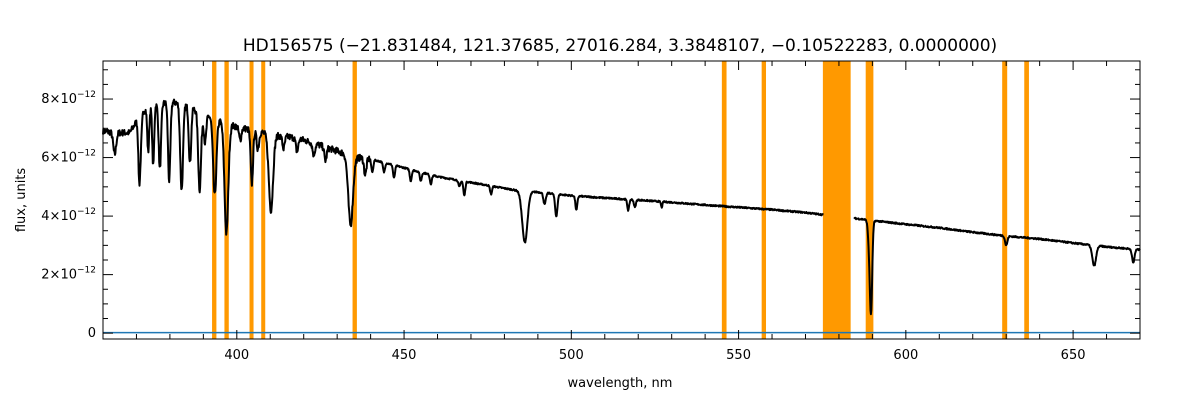 Image resolution: width=1200 pixels, height=400 pixels. I want to click on y-tick-label: 2×10⁻¹², so click(68, 274).